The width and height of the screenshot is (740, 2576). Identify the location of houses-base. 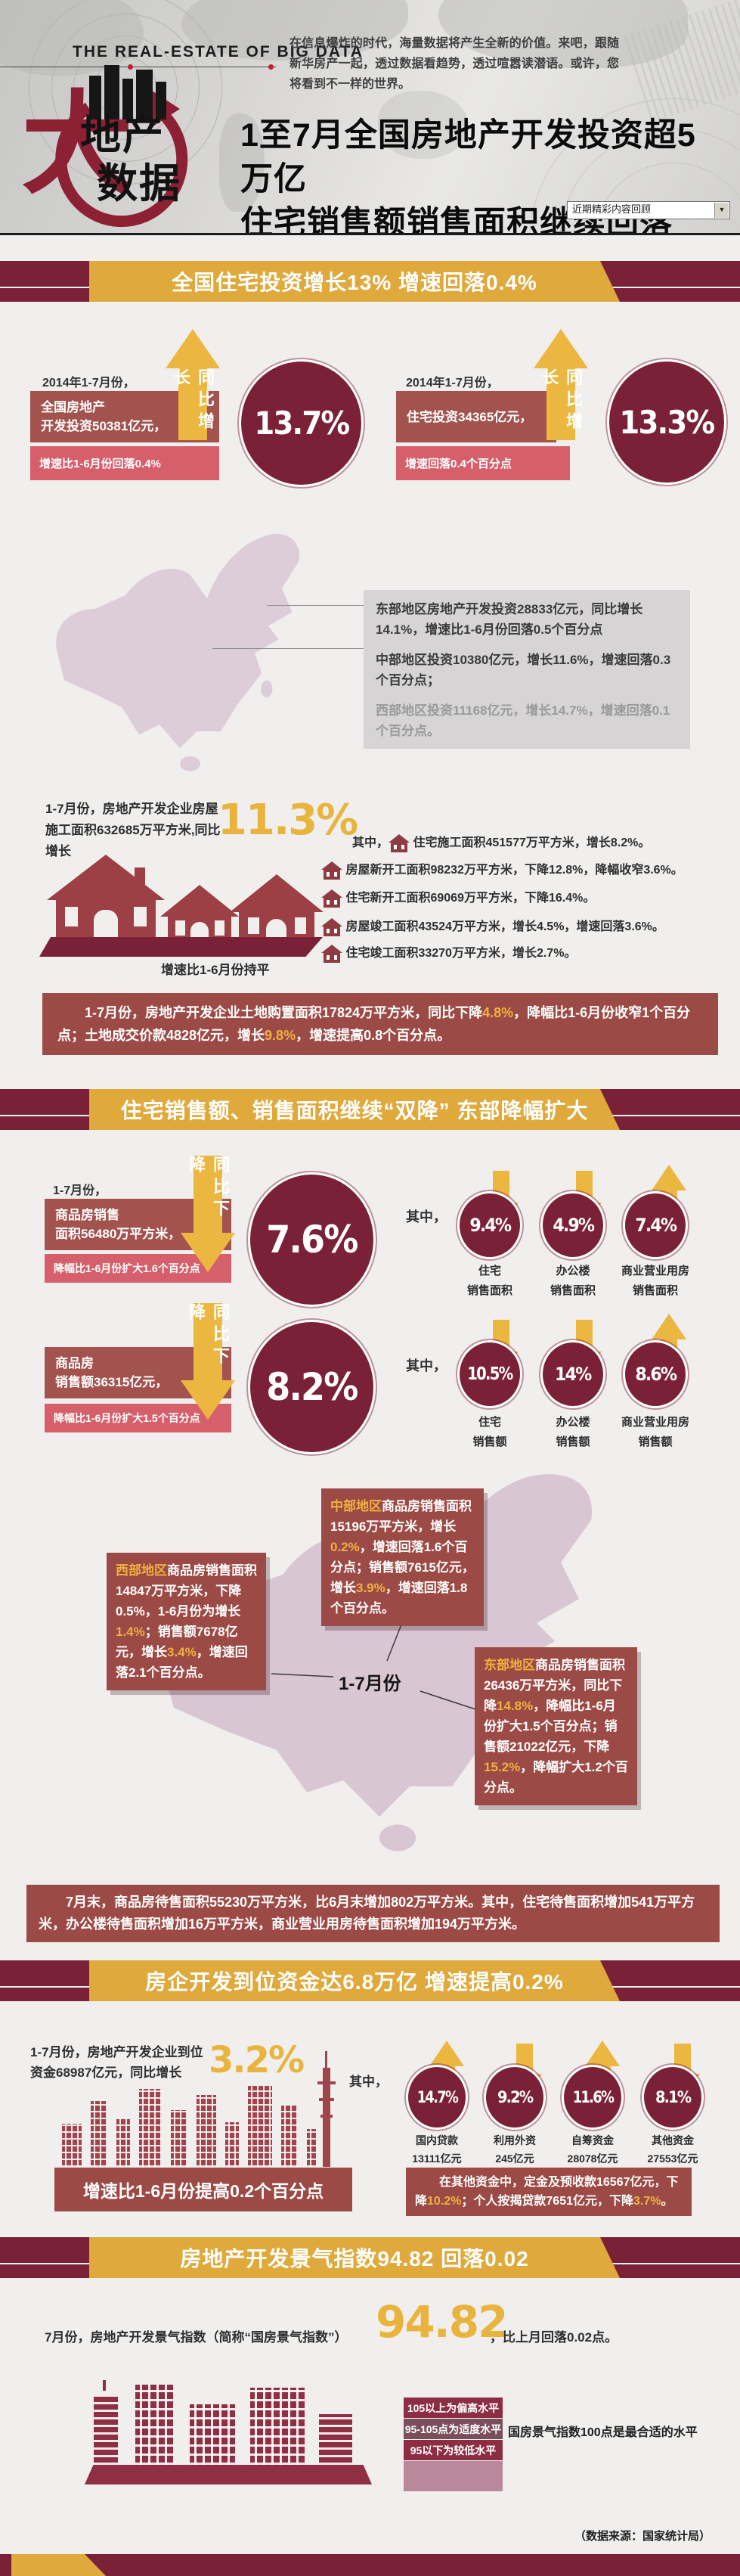
(181, 947).